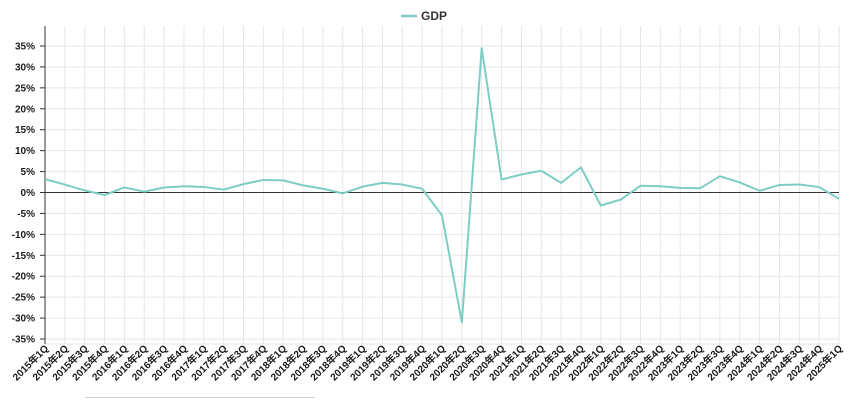 This screenshot has width=850, height=401. I want to click on y-tick-label: 35%, so click(25, 47).